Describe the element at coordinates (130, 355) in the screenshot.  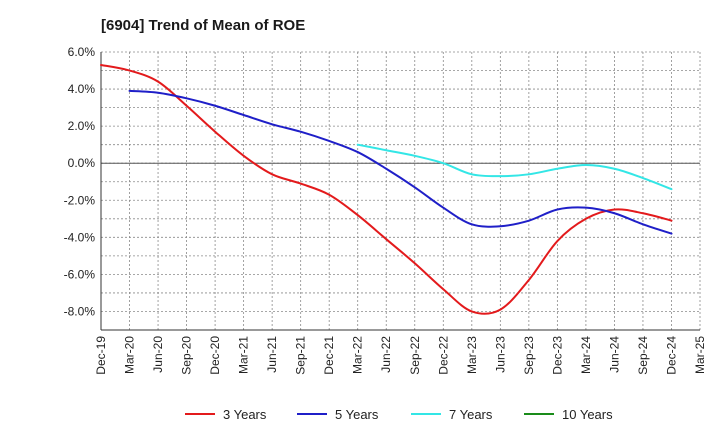
I see `x-tick-label: Mar-20` at that location.